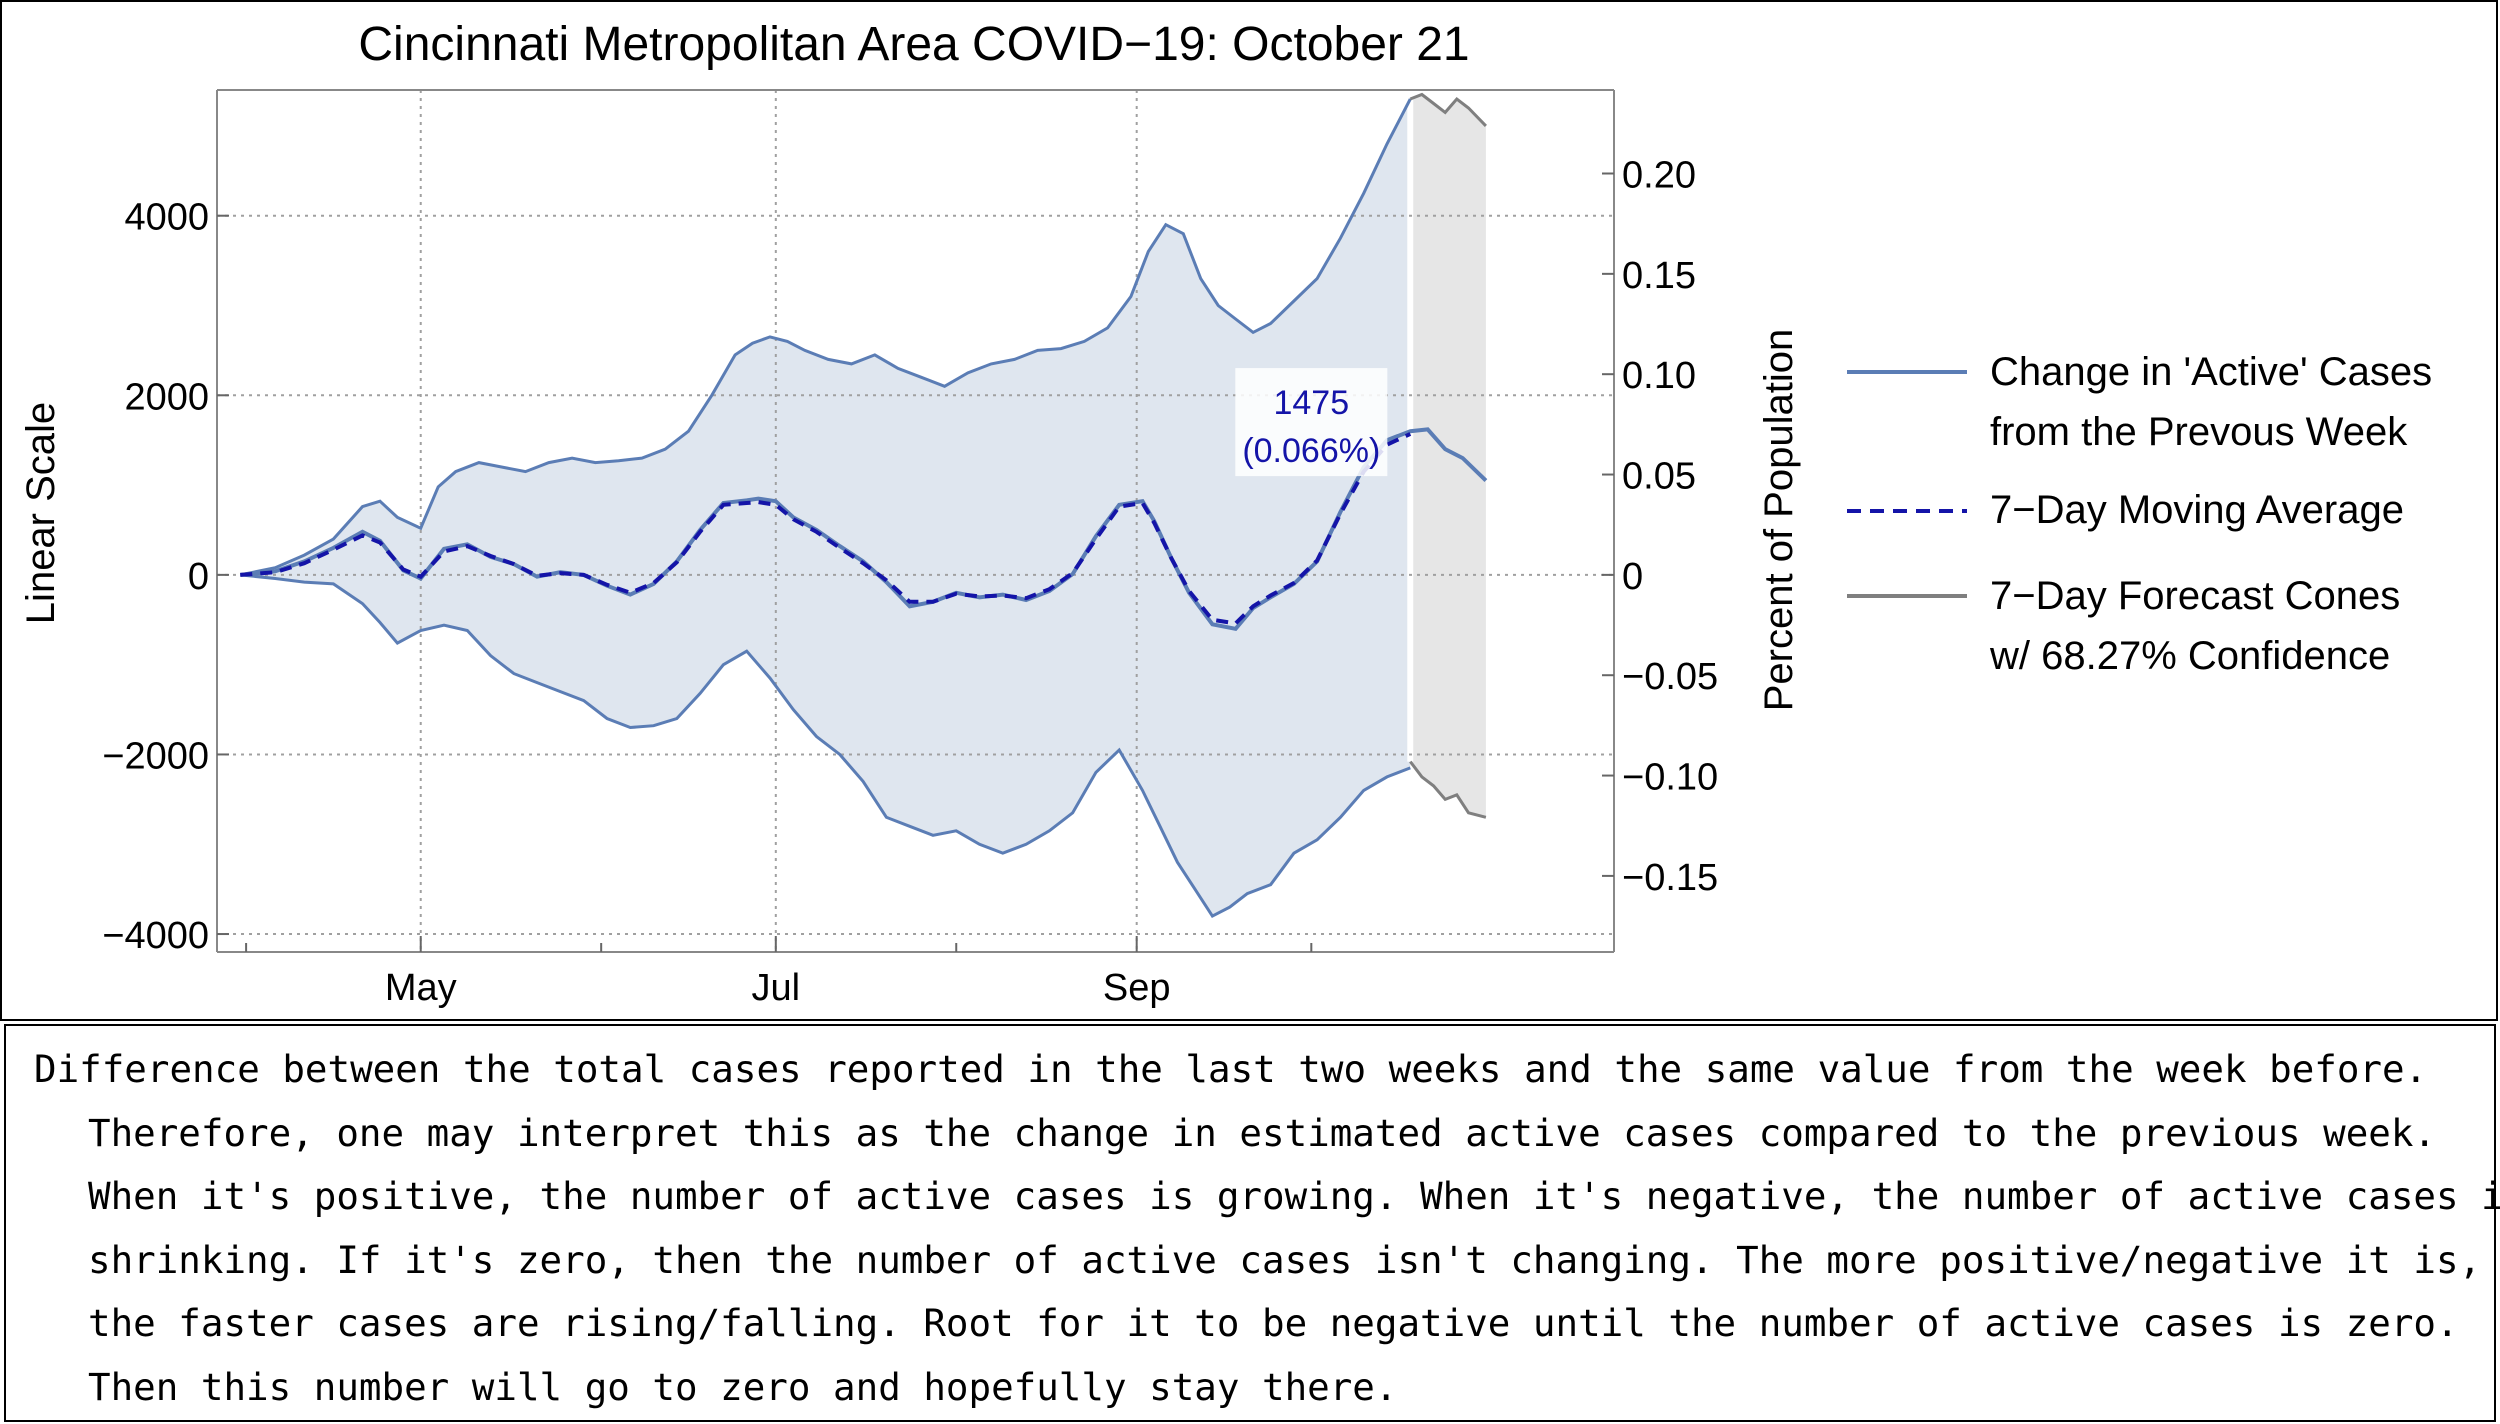 Image resolution: width=2500 pixels, height=1424 pixels. I want to click on y-tick-label-0: 4000, so click(166, 218).